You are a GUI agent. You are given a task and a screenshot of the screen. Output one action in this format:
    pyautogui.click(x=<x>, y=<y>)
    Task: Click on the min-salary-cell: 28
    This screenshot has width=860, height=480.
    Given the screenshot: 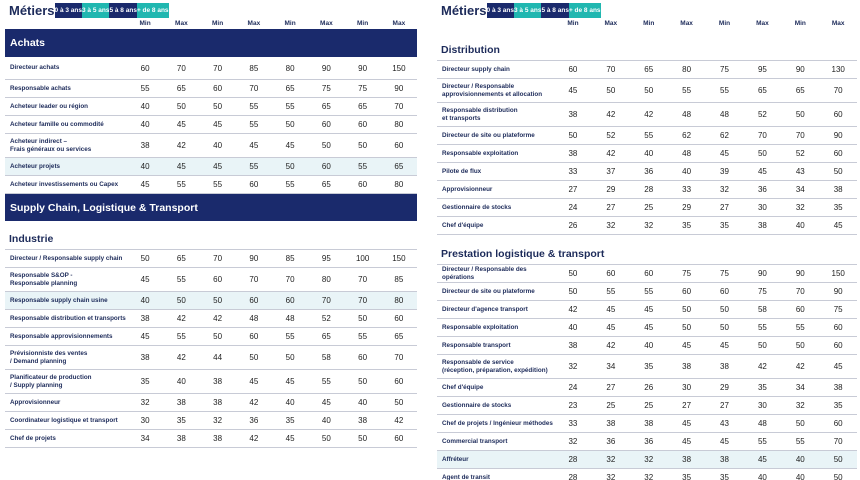 What is the action you would take?
    pyautogui.click(x=573, y=459)
    